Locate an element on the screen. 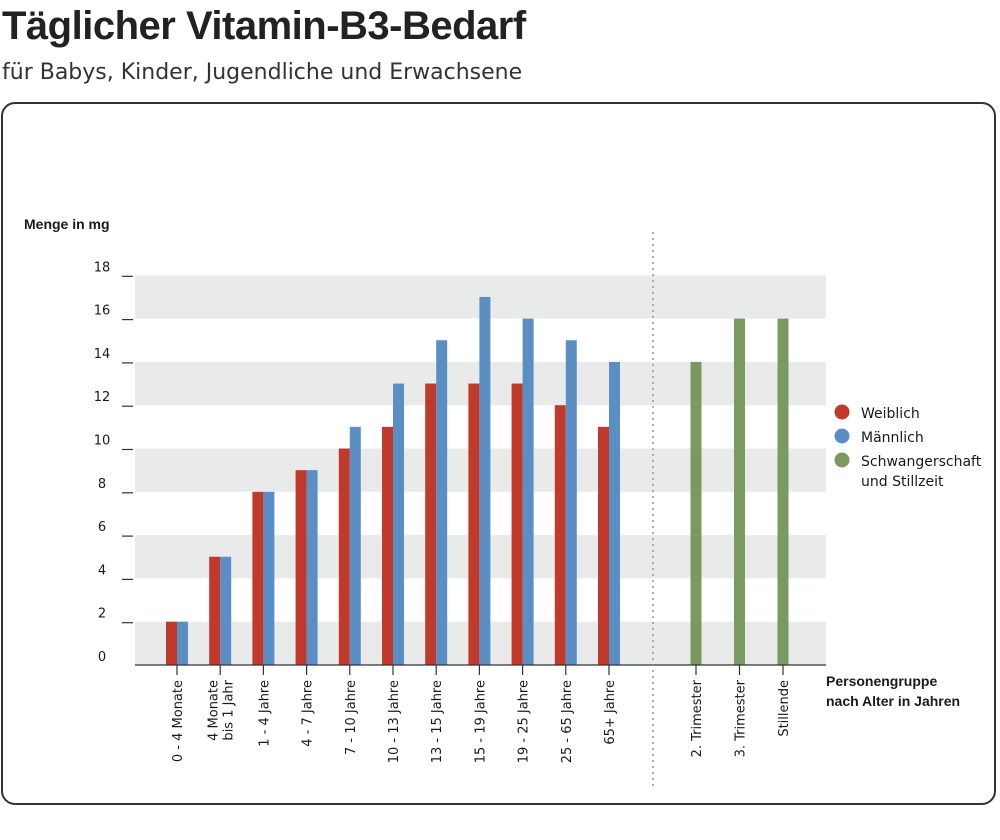 The image size is (1000, 840). x-tick-label: 13 - 15 Jahre is located at coordinates (437, 721).